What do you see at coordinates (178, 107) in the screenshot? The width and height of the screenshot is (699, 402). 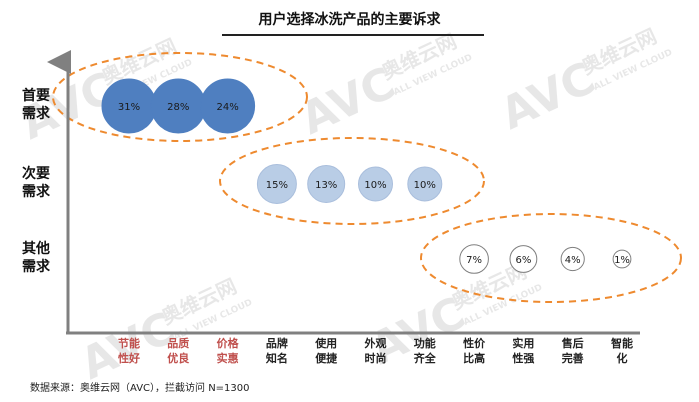 I see `bubble-label: 28%` at bounding box center [178, 107].